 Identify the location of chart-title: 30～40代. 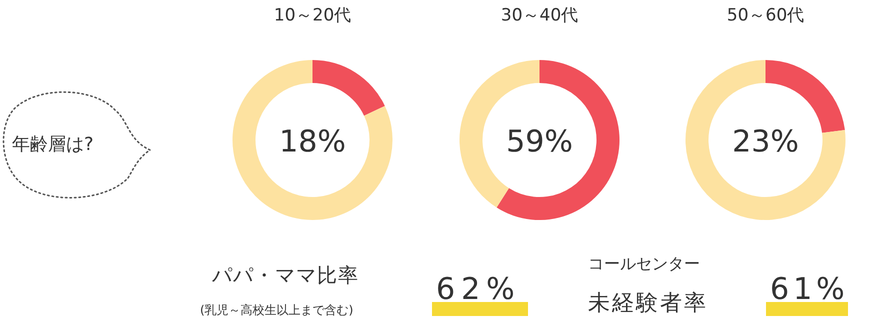
(539, 16).